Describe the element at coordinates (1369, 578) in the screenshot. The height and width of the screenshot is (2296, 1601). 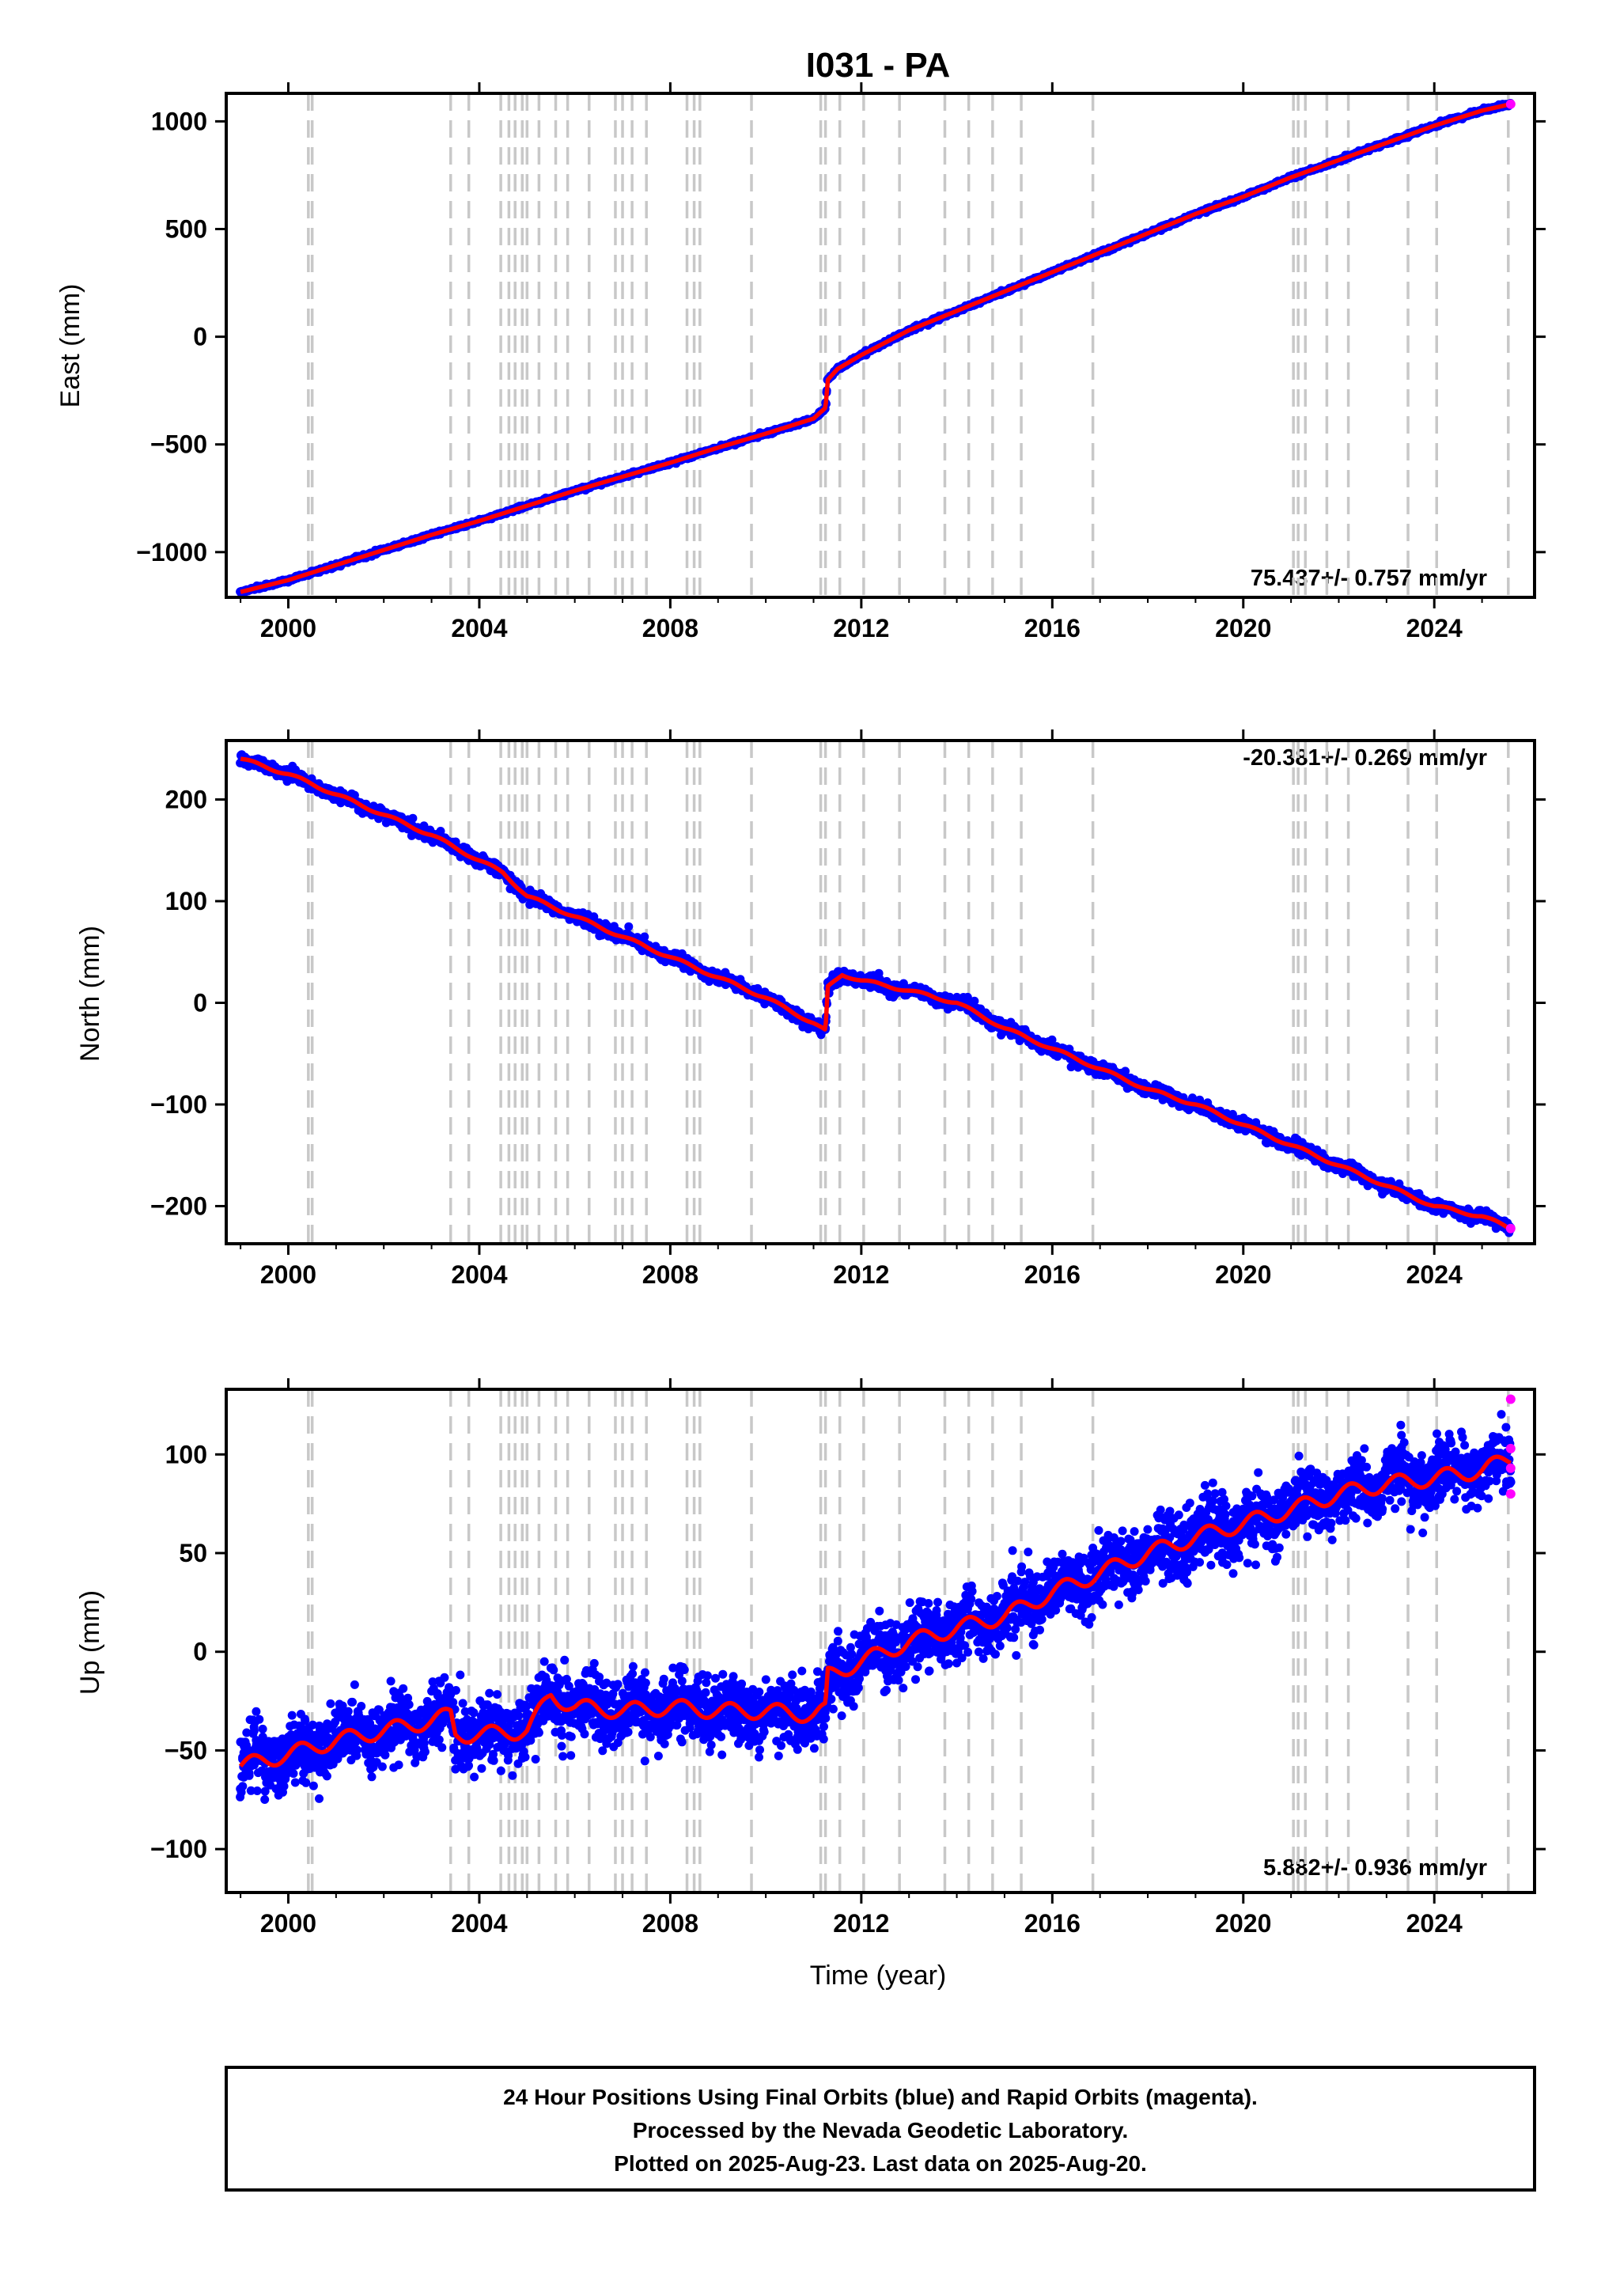
I see `east-rate-label: 75.437+/- 0.757 mm/yr` at that location.